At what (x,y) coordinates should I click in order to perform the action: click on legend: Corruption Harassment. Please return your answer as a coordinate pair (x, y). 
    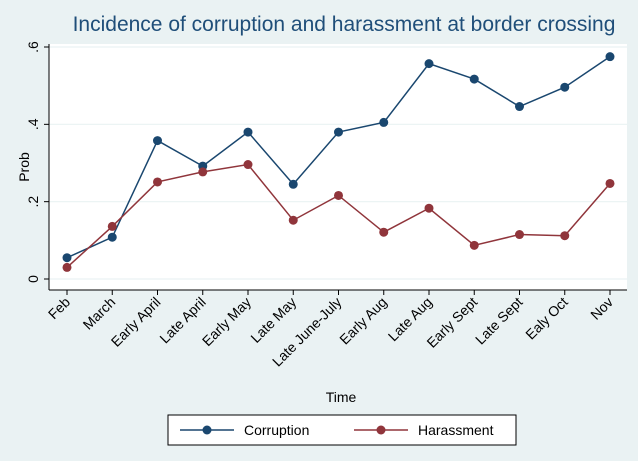
    Looking at the image, I should click on (342, 430).